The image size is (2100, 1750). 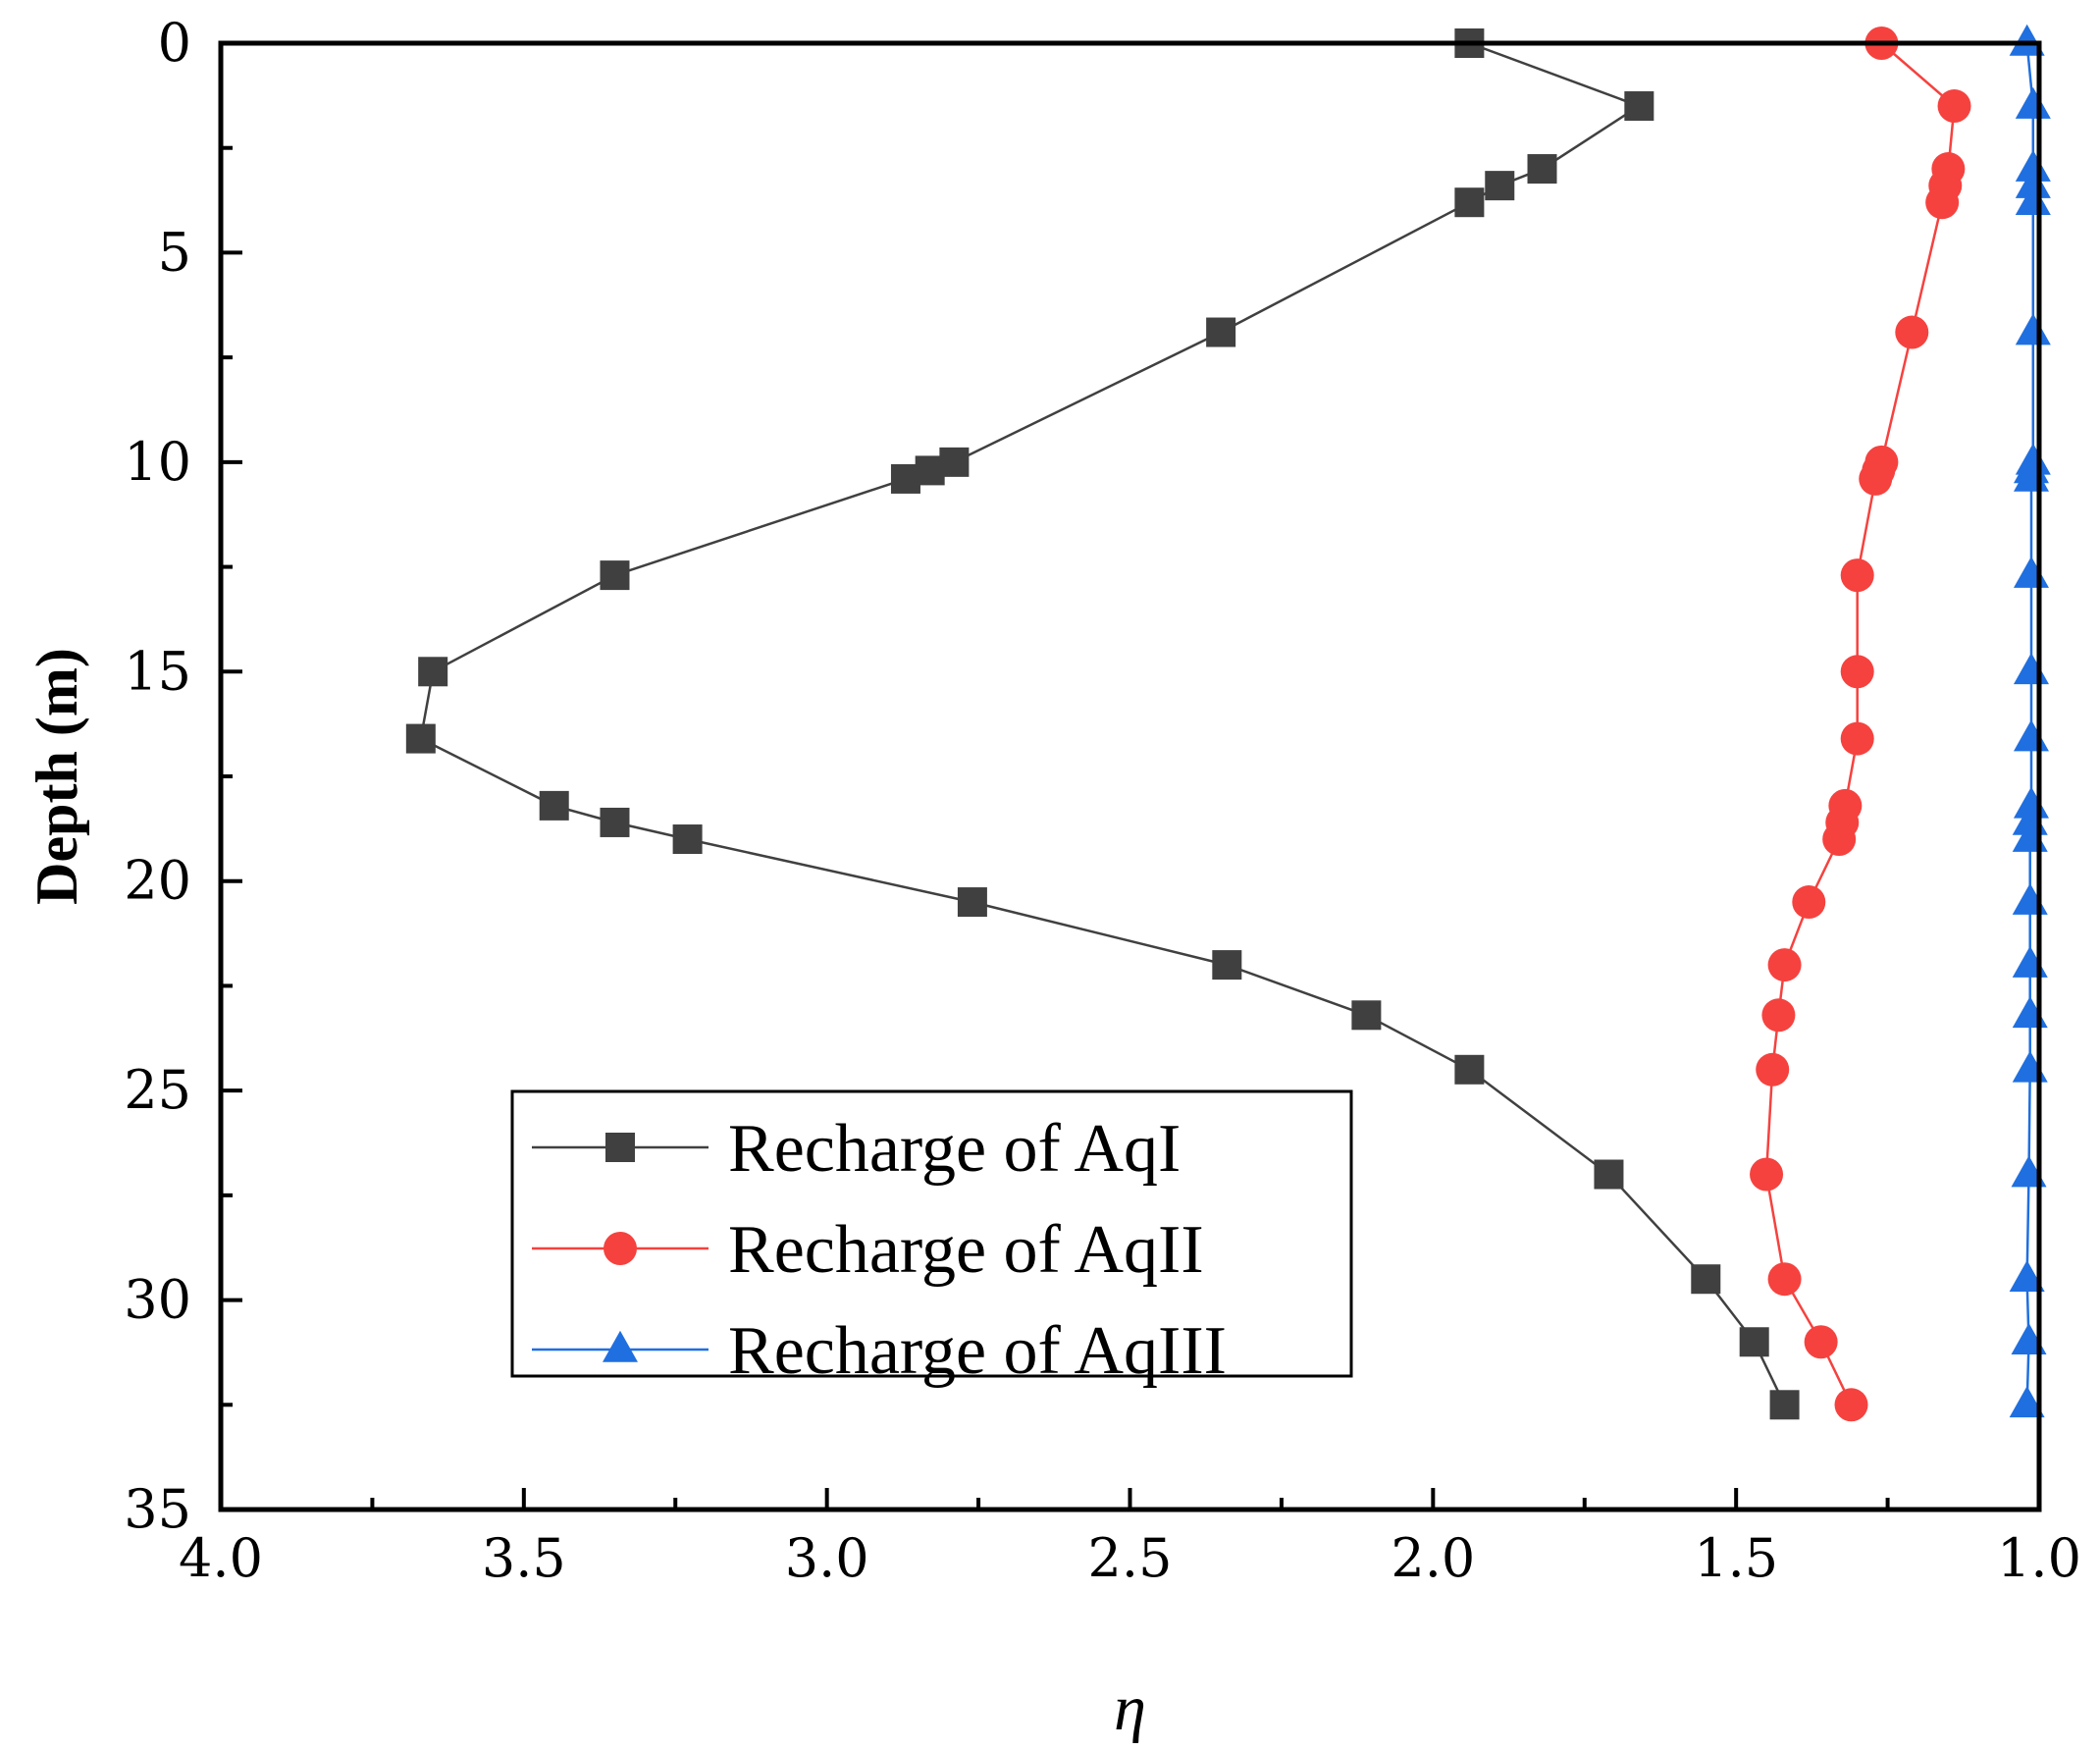 I want to click on x-tick-label: 2.0, so click(x=1433, y=1558).